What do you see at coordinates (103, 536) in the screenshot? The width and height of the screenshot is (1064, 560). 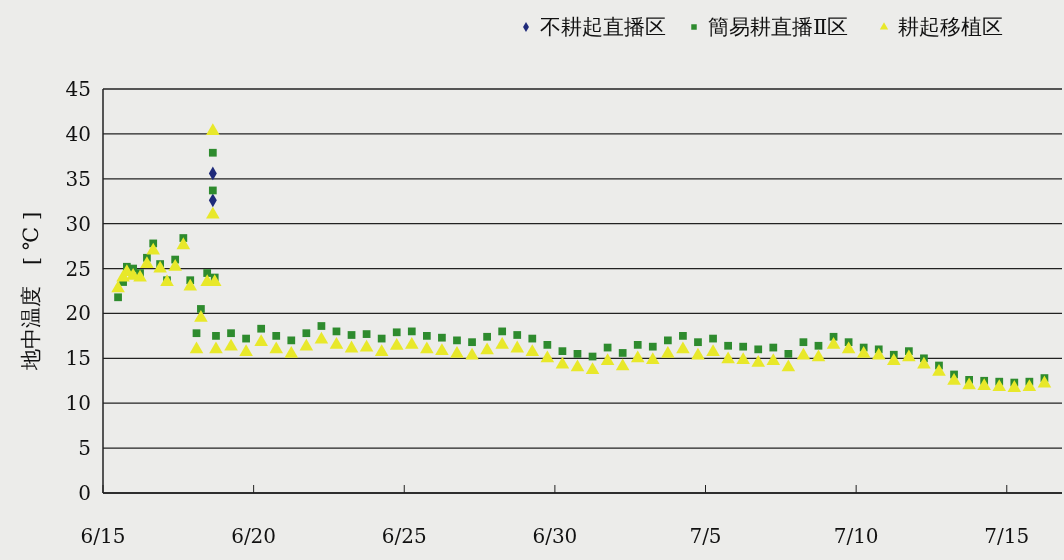 I see `x-tick-label: 6/15` at bounding box center [103, 536].